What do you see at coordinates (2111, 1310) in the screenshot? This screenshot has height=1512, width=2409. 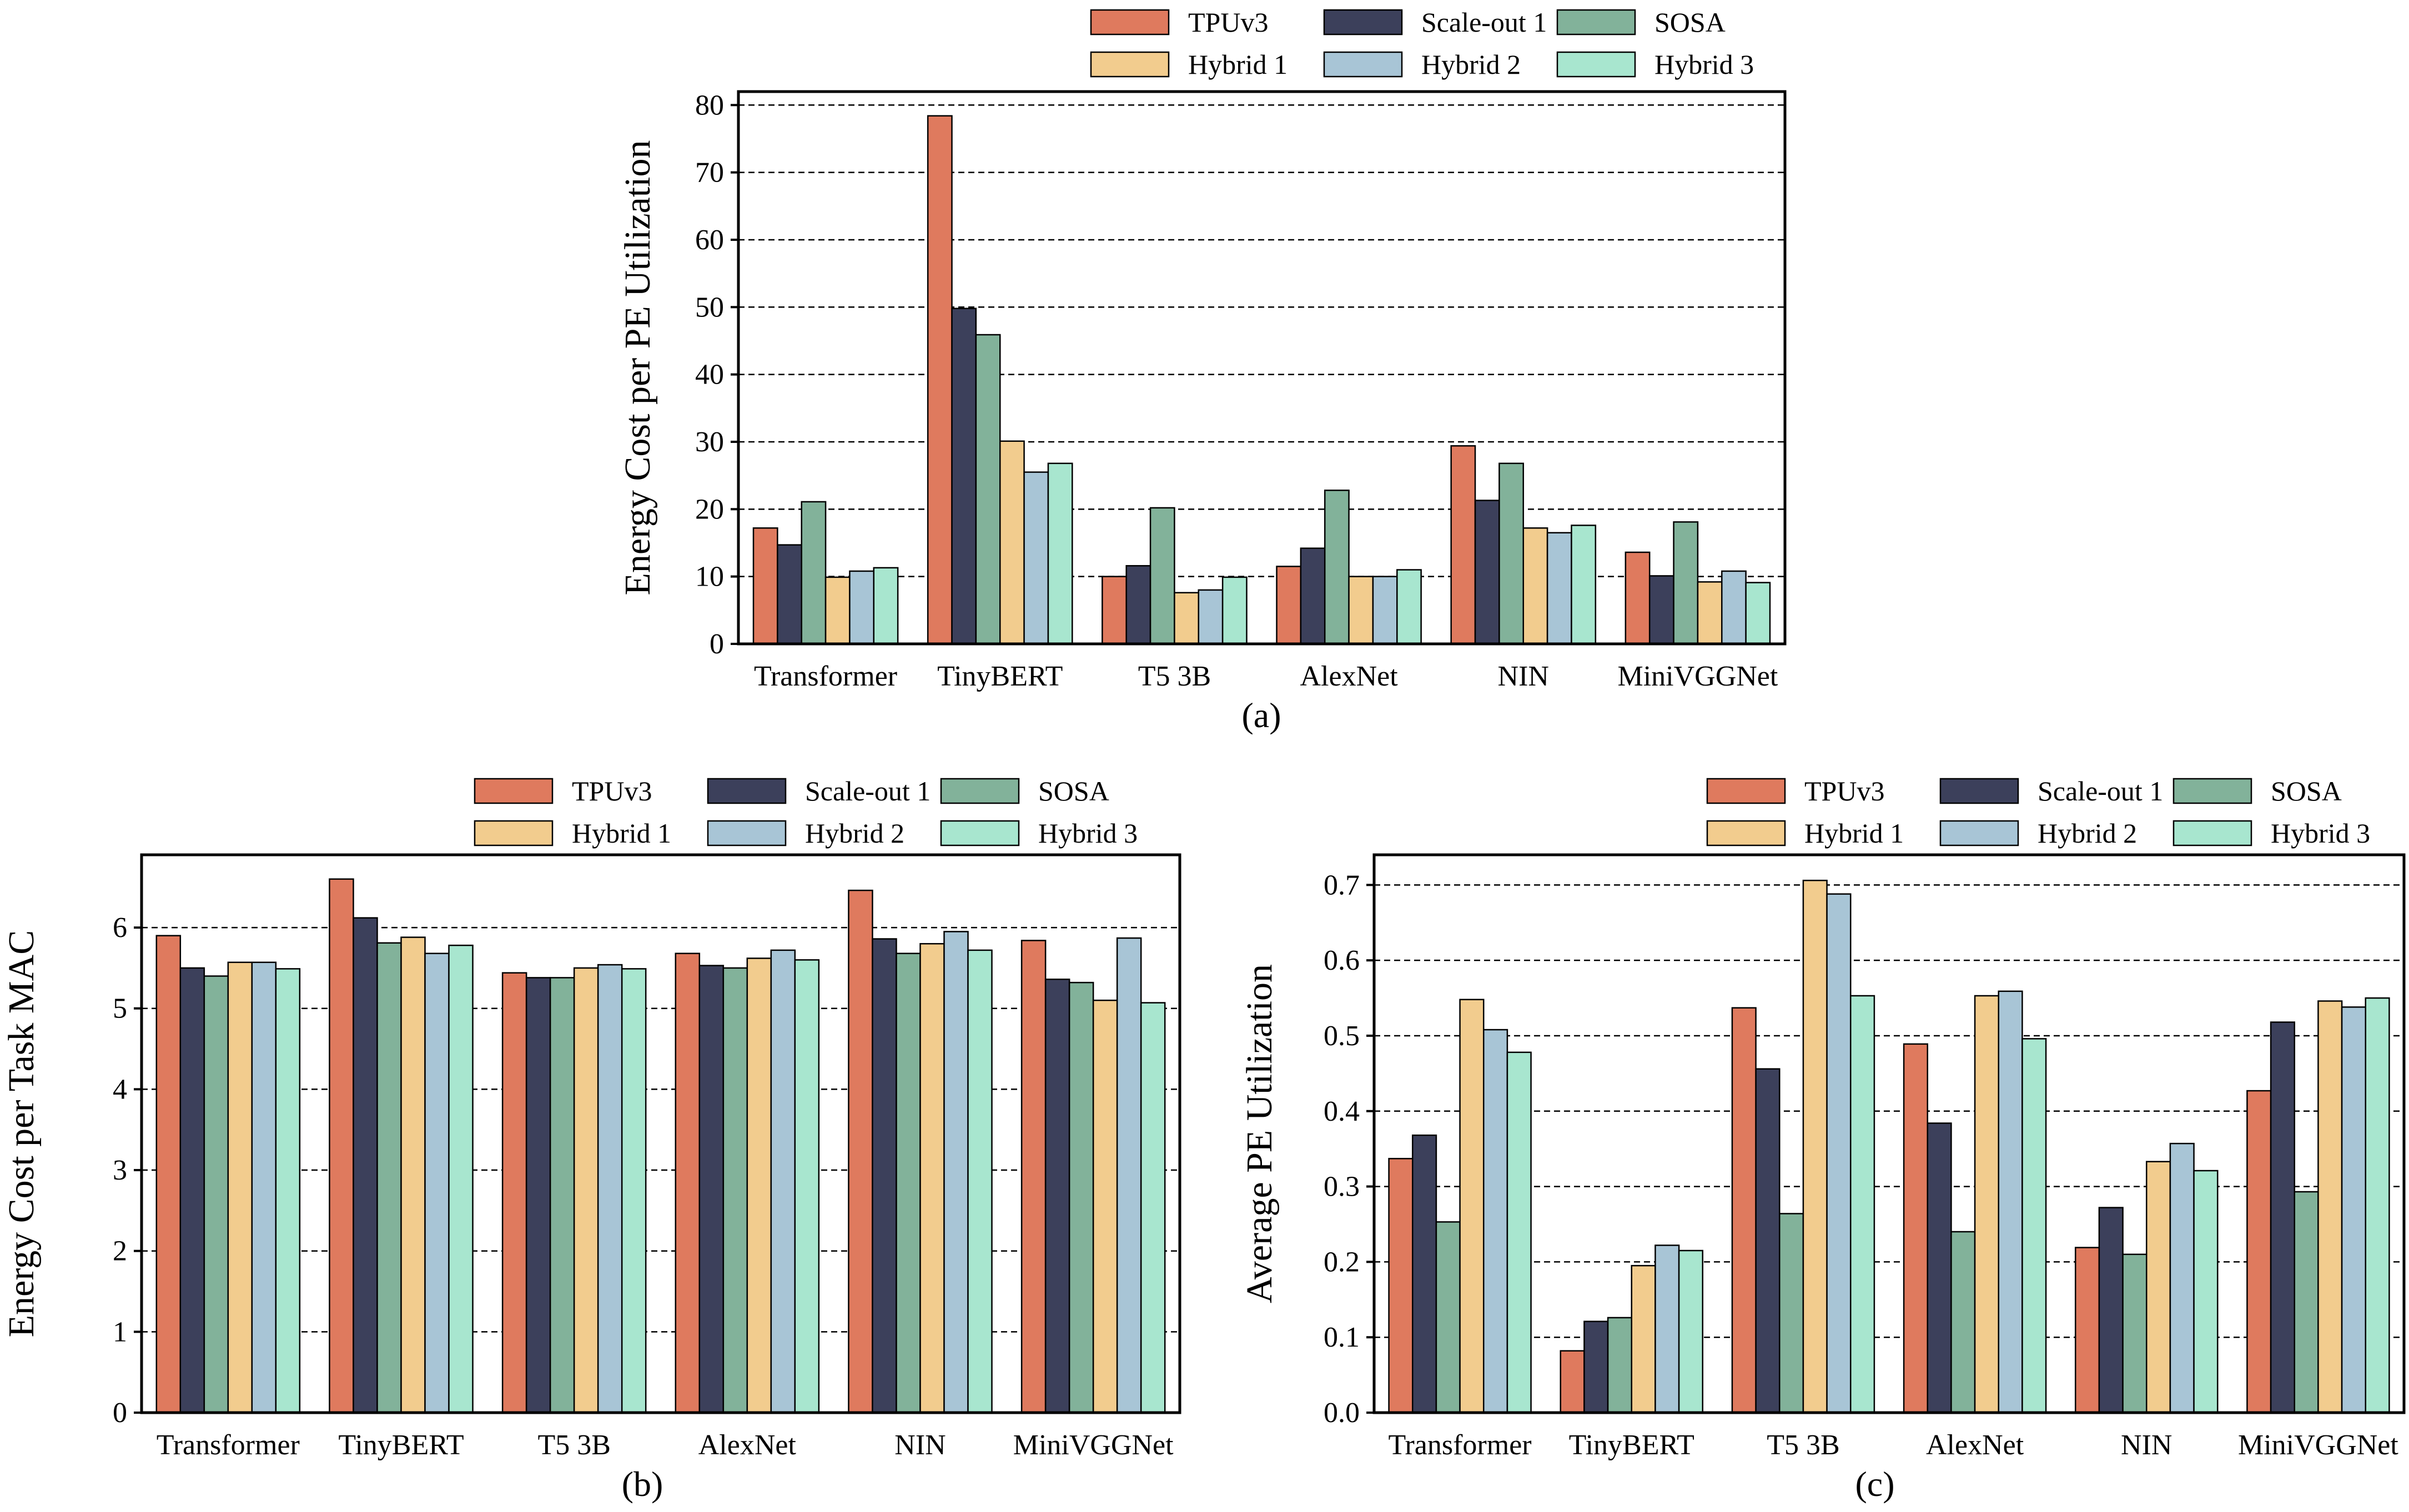 I see `bar-scale-out-1-nin` at bounding box center [2111, 1310].